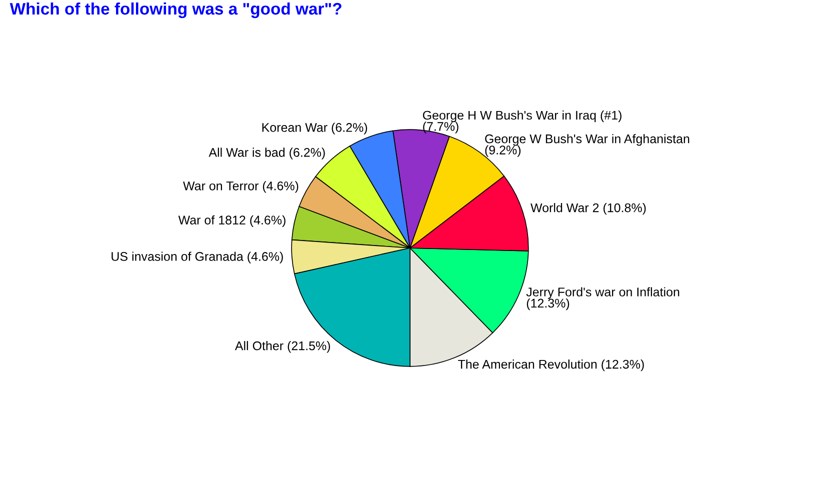 The height and width of the screenshot is (492, 820). What do you see at coordinates (176, 10) in the screenshot?
I see `chart-title: Which of the following was a "good war"?` at bounding box center [176, 10].